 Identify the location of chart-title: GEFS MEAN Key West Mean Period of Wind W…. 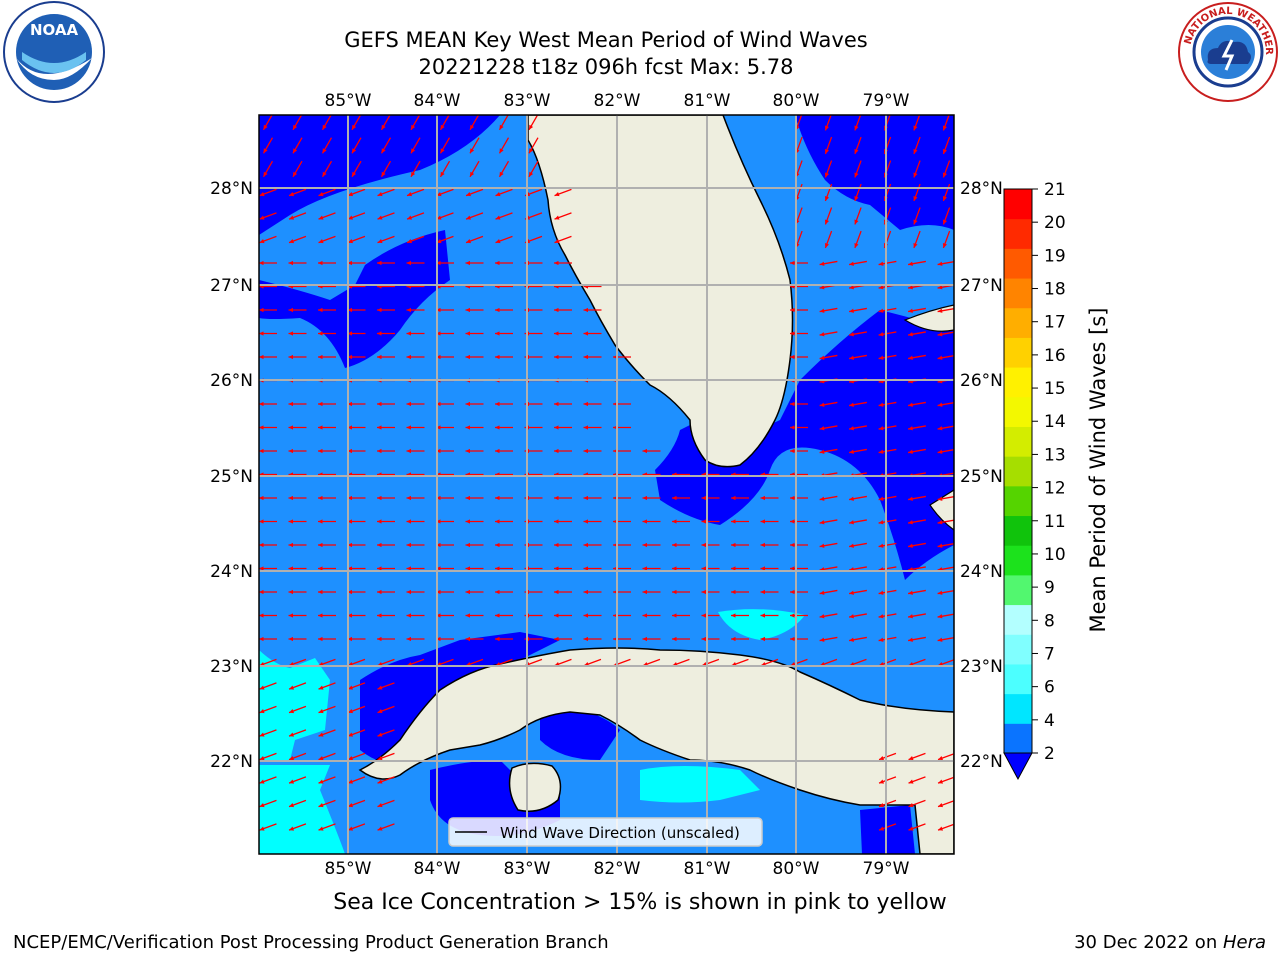
(606, 40).